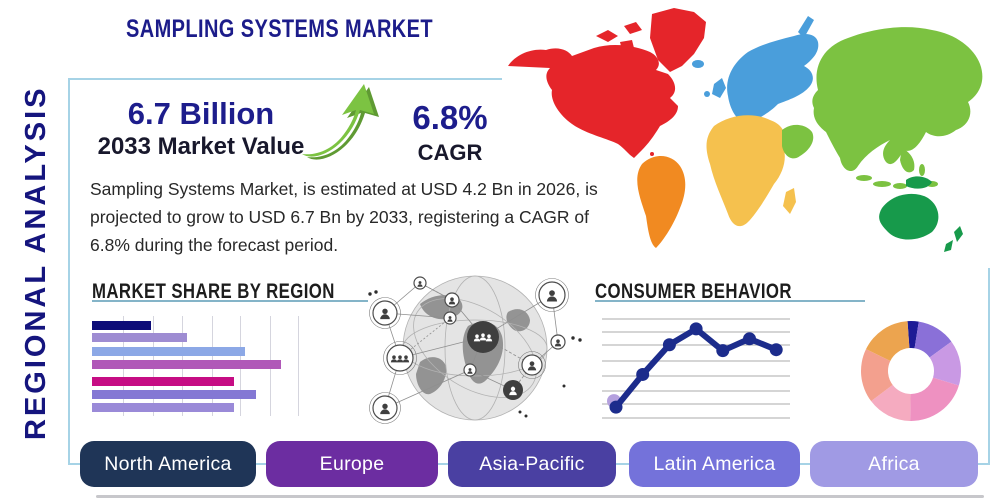 This screenshot has width=1000, height=500. I want to click on gridline, so click(298, 366).